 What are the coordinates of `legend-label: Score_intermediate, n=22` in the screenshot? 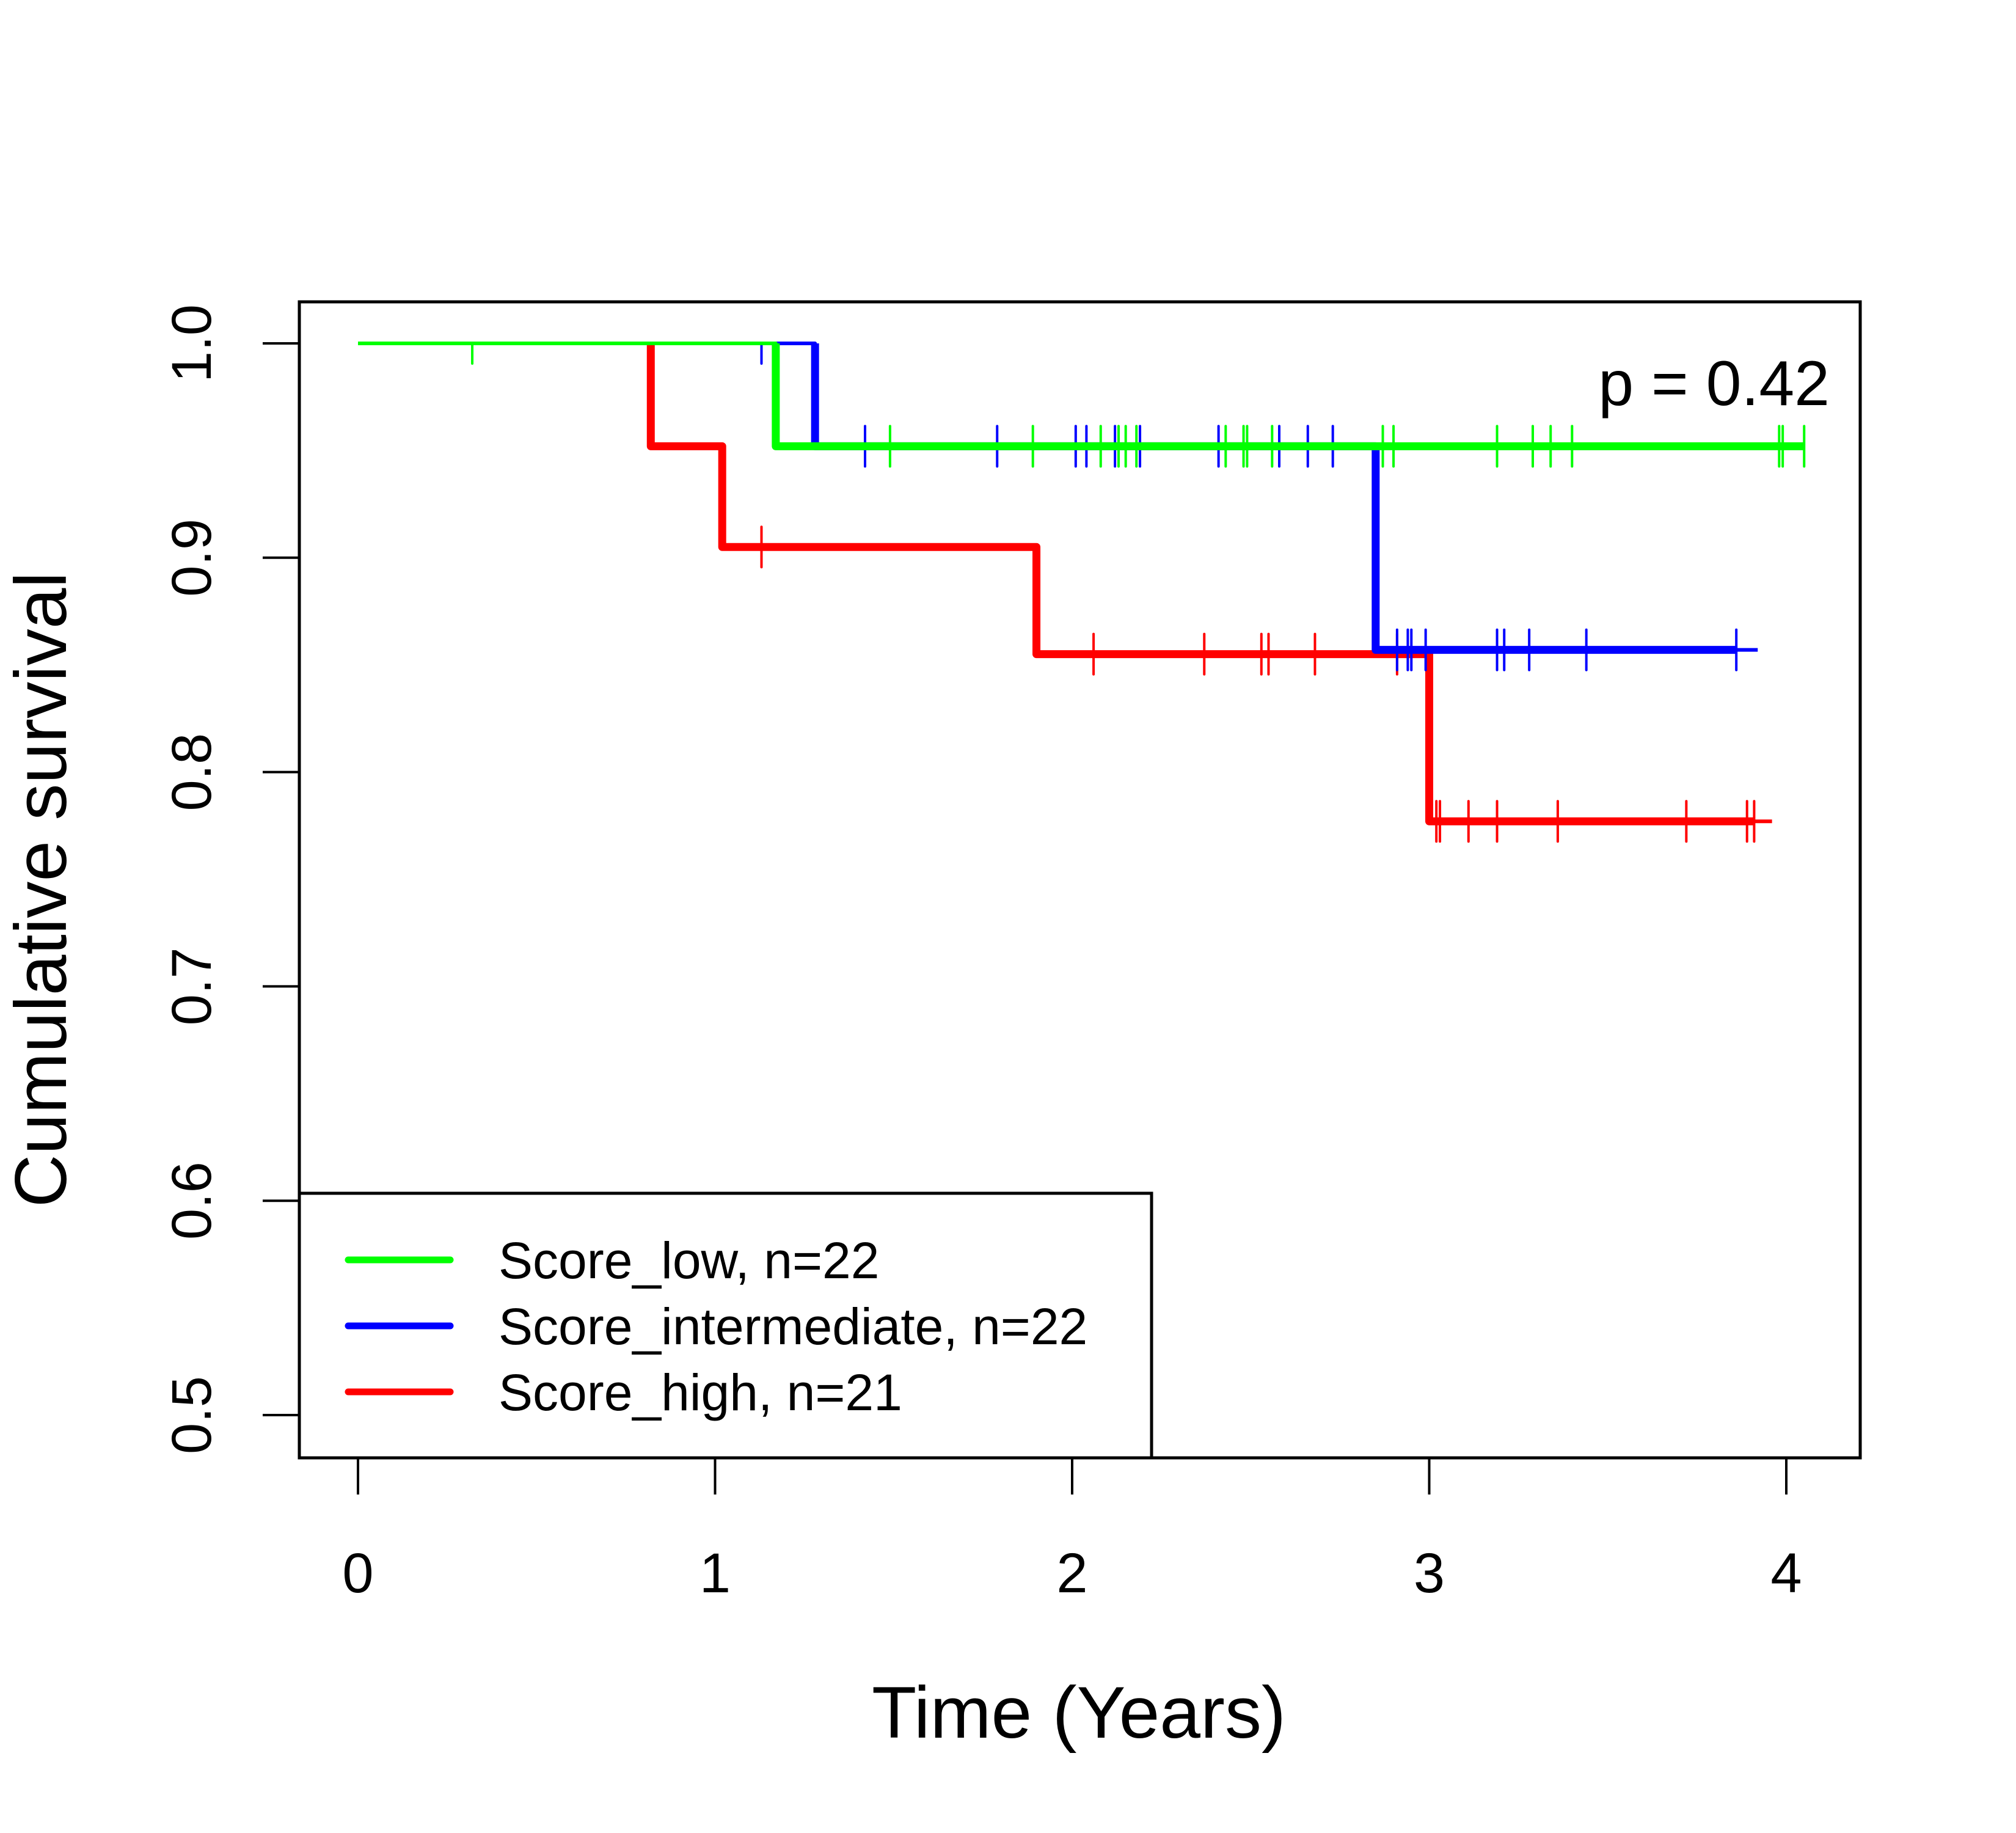 It's located at (793, 1326).